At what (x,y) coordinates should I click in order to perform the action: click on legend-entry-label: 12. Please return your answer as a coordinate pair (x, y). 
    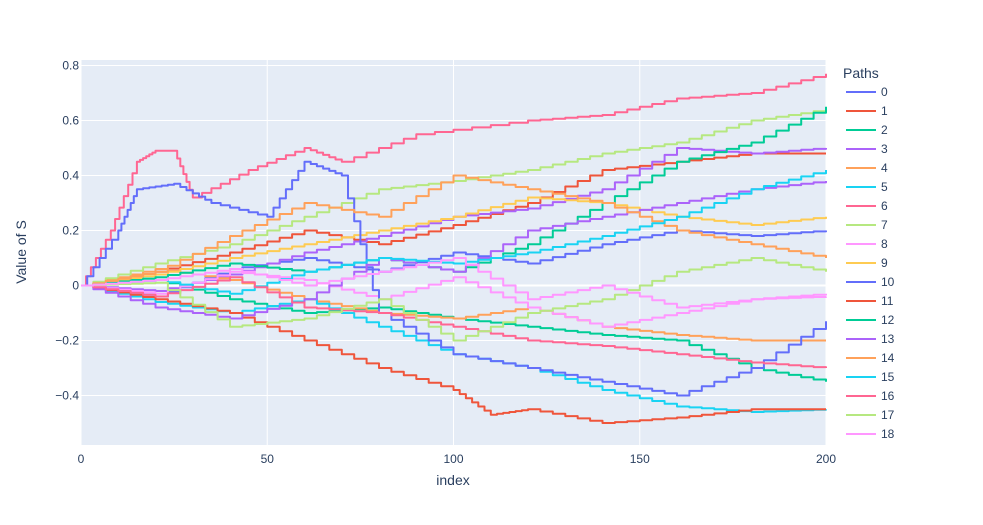
    Looking at the image, I should click on (888, 320).